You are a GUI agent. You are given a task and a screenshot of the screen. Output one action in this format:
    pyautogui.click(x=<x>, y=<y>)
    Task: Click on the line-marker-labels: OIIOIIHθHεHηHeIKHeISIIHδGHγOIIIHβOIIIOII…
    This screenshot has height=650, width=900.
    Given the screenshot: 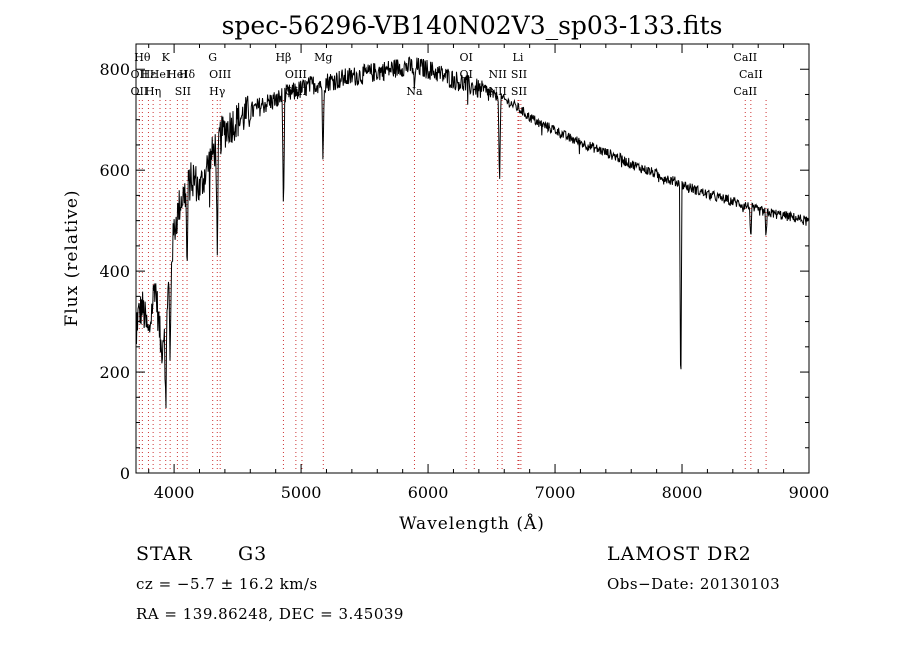 What is the action you would take?
    pyautogui.click(x=446, y=74)
    